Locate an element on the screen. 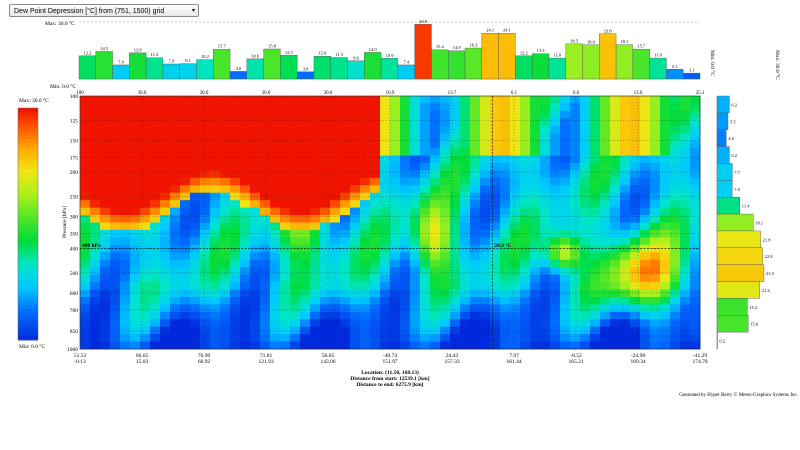 This screenshot has height=450, width=800. top-bar-value-label: 11.0 is located at coordinates (557, 55).